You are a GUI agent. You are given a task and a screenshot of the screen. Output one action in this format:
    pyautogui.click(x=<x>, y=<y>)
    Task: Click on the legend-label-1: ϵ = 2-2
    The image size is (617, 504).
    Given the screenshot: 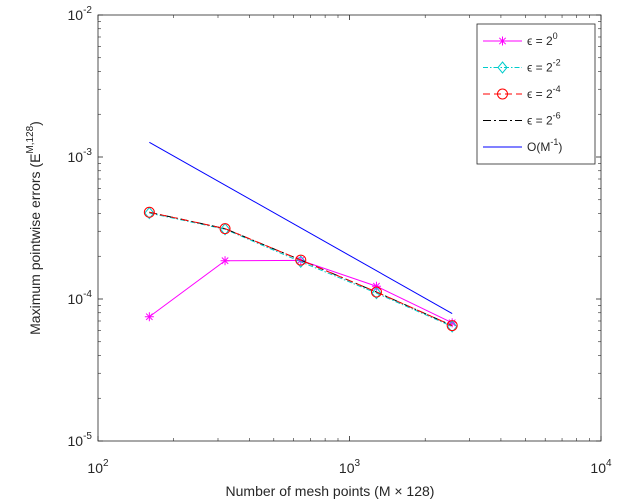 What is the action you would take?
    pyautogui.click(x=544, y=66)
    